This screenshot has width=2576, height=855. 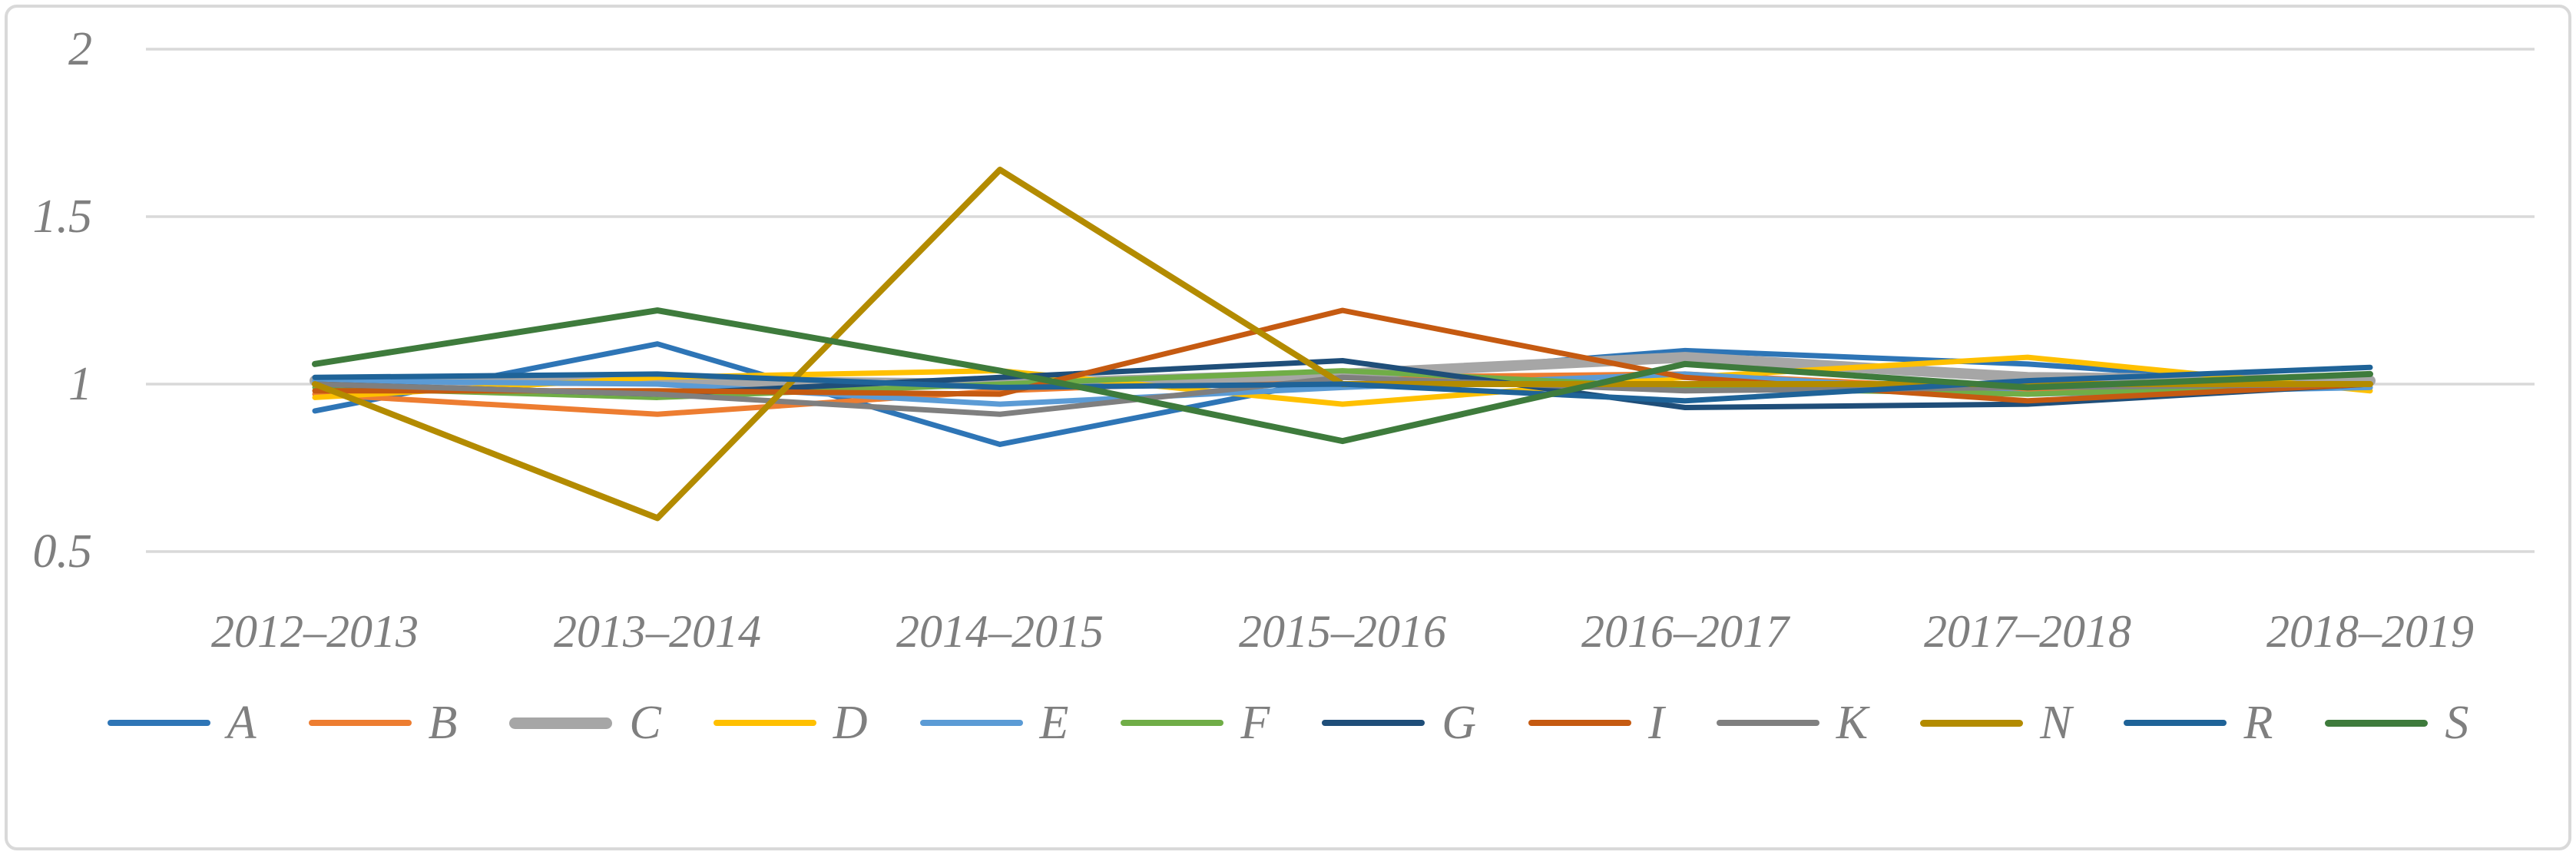 I want to click on series-line-S, so click(x=1342, y=376).